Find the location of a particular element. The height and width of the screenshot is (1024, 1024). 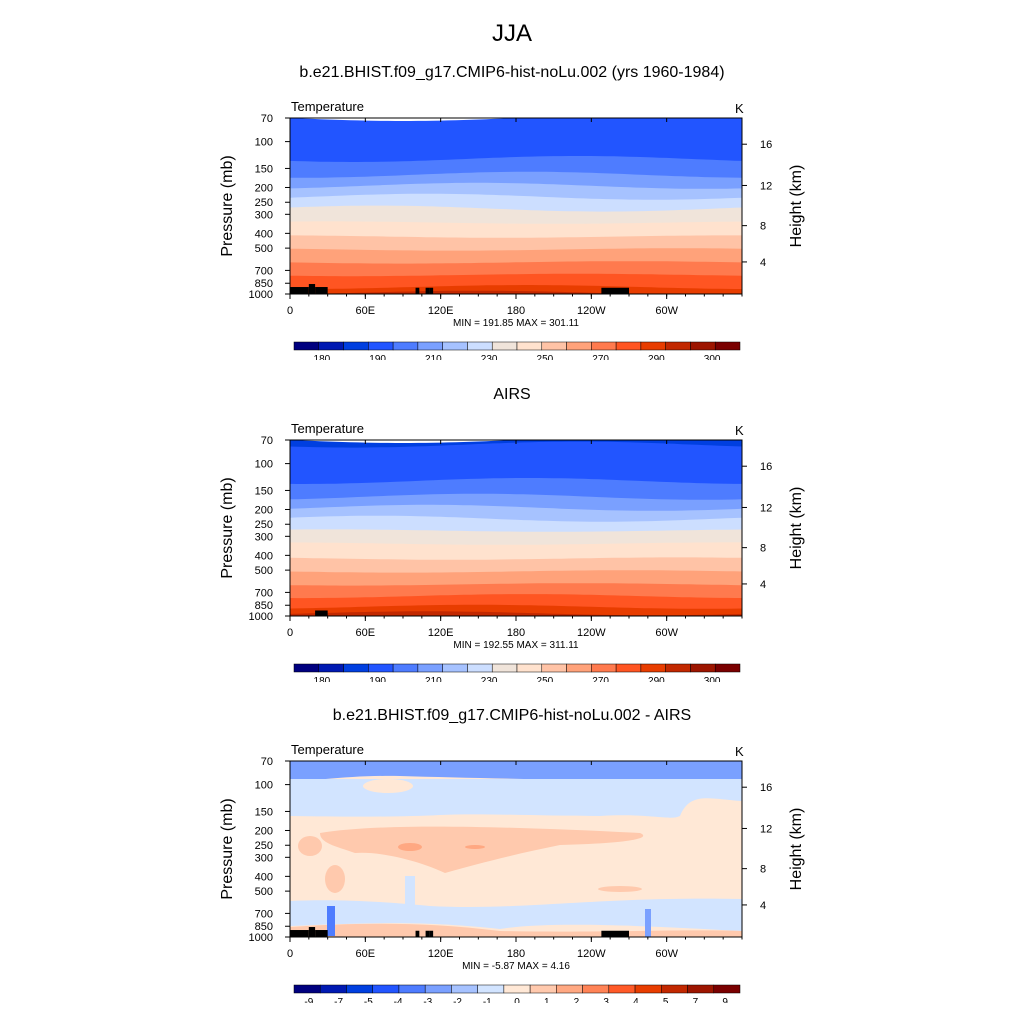

pressure-tick-label: 400 is located at coordinates (264, 234).